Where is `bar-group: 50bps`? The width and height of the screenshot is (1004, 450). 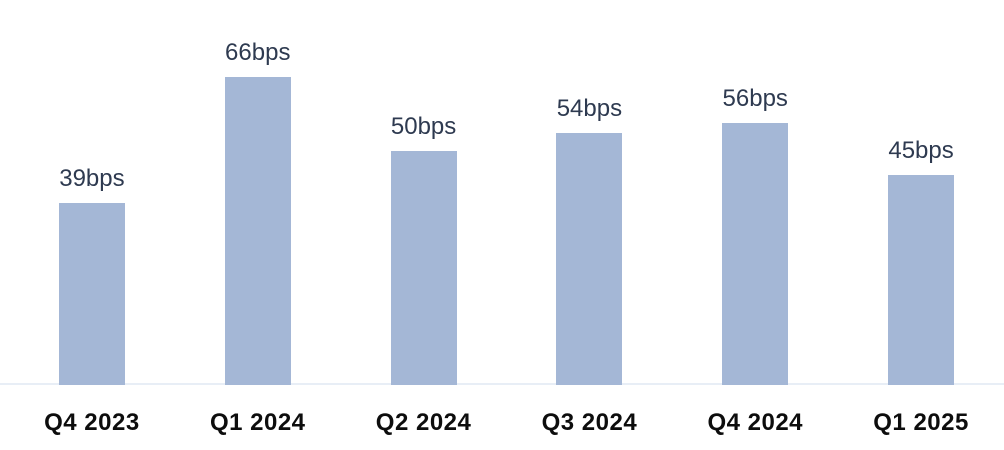 bar-group: 50bps is located at coordinates (424, 192).